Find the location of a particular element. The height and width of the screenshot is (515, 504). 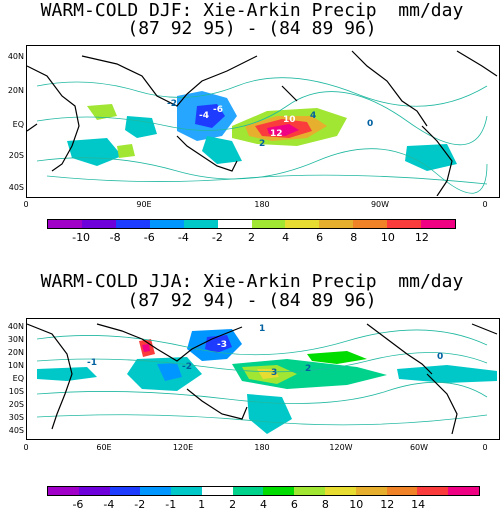

p2-contour-label: -2 is located at coordinates (187, 367).